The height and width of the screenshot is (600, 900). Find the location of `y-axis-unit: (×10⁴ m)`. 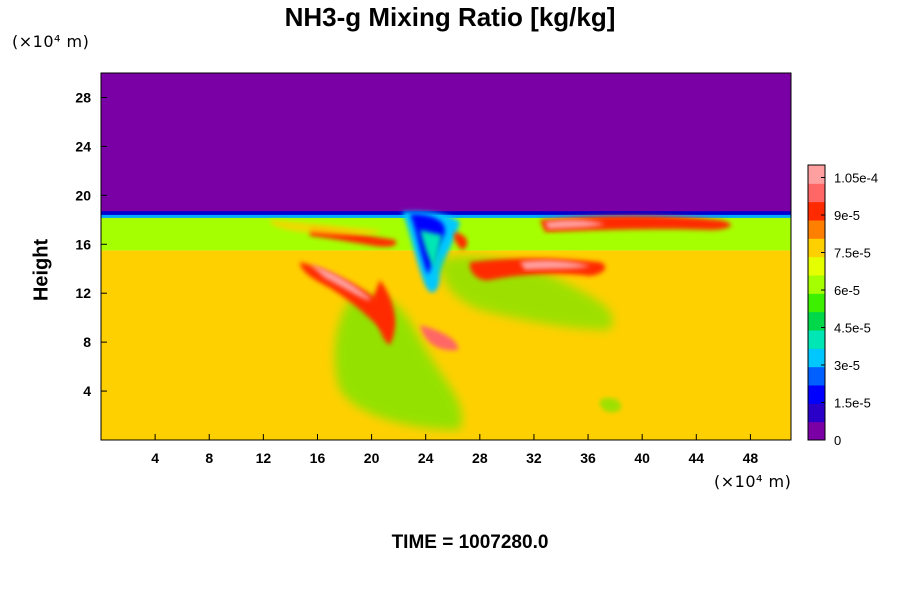

y-axis-unit: (×10⁴ m) is located at coordinates (51, 41).